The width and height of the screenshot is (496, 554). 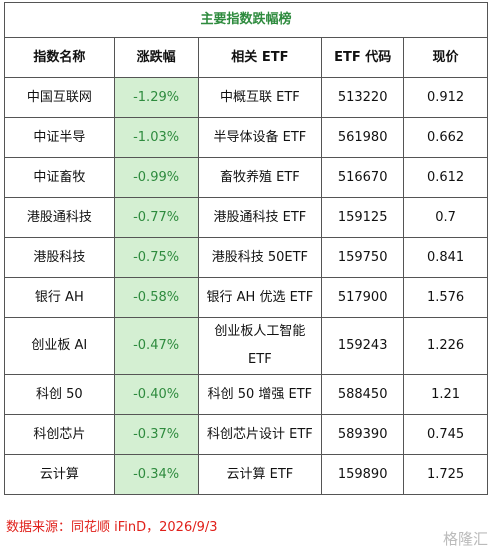 I want to click on table-cell: 159125, so click(x=363, y=217).